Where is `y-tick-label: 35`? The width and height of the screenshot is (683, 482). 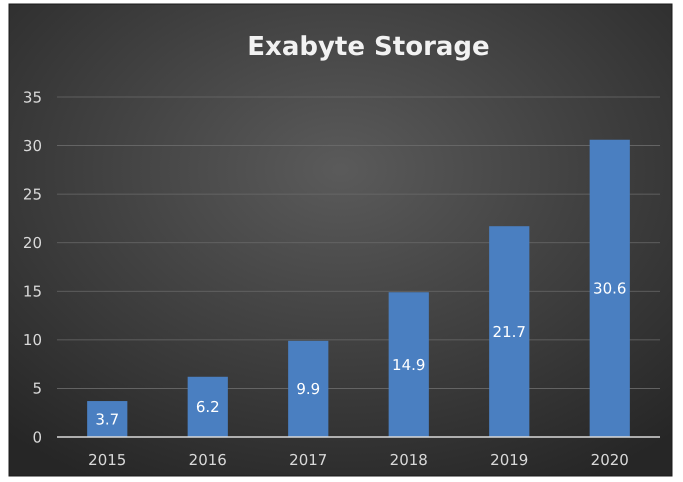
y-tick-label: 35 is located at coordinates (32, 97).